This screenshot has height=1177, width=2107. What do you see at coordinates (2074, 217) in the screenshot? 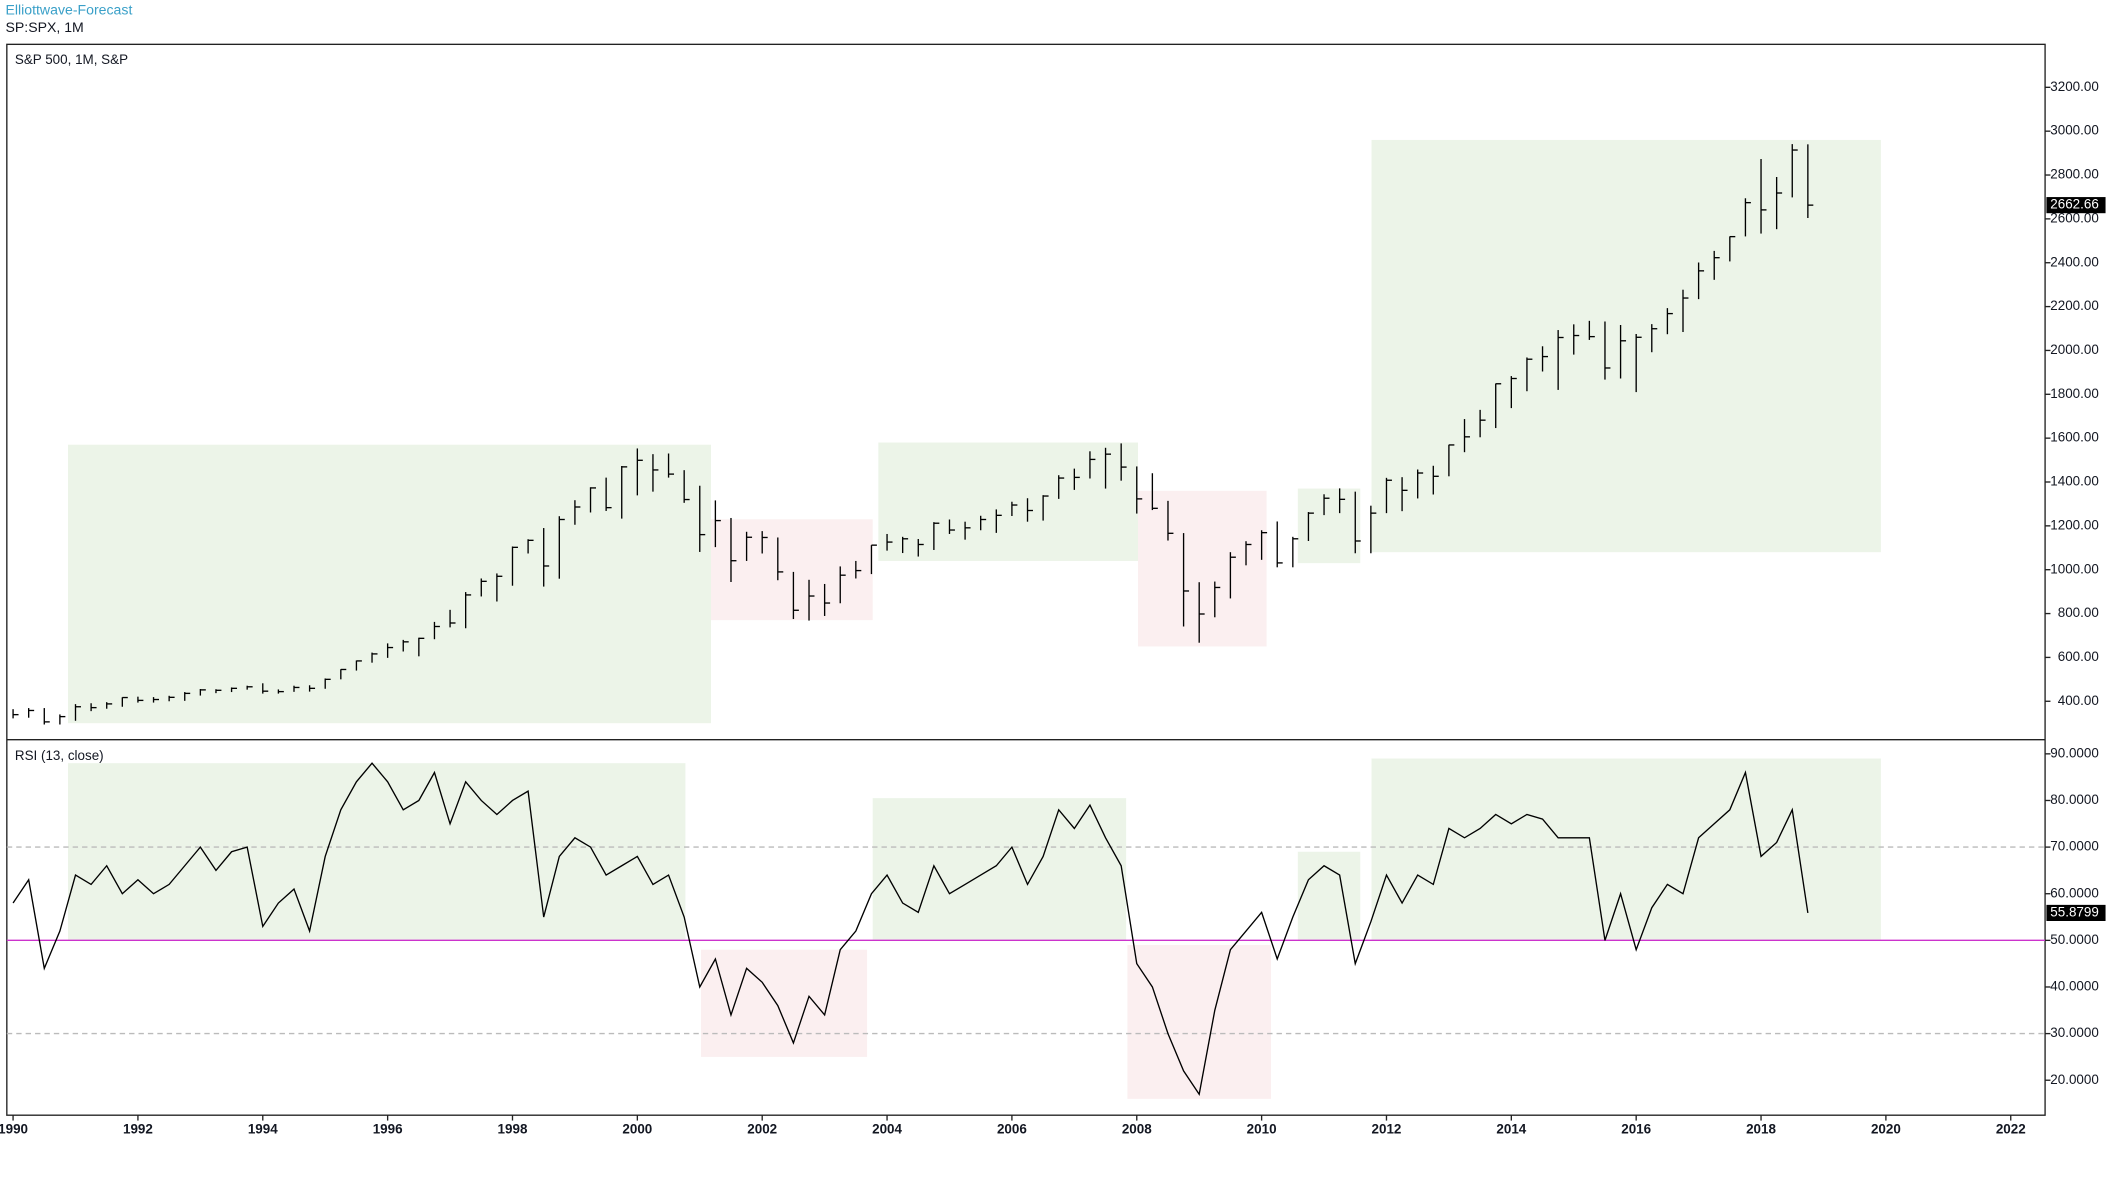
I see `y-tick-label: 2600.00` at bounding box center [2074, 217].